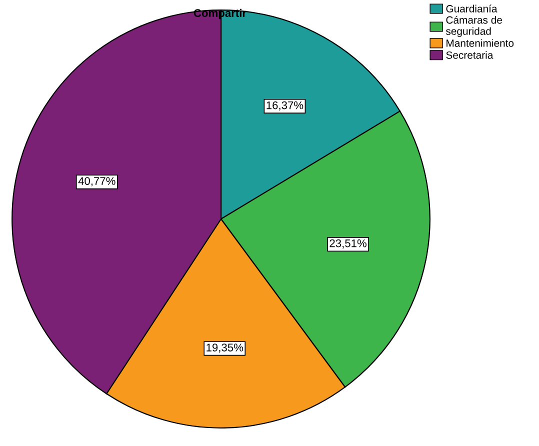  I want to click on legend-label: Cámaras de seguridad, so click(474, 26).